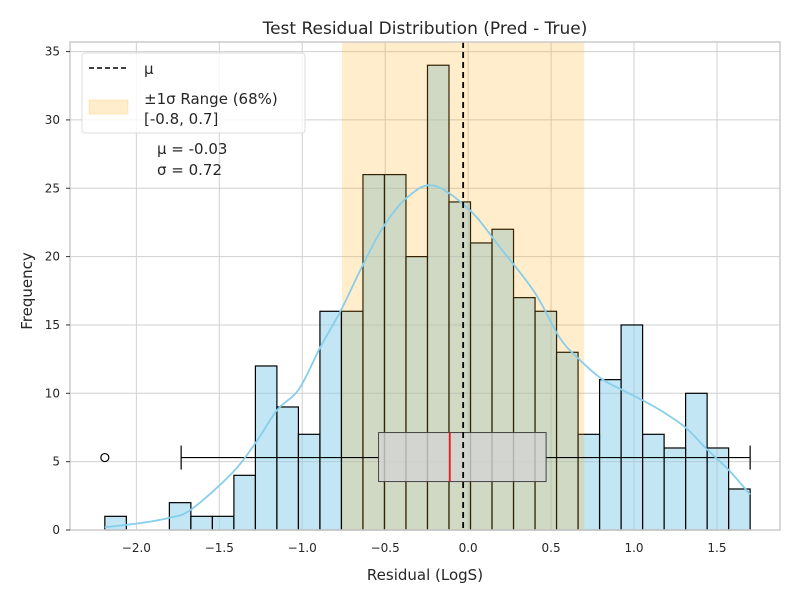 This screenshot has width=800, height=600. What do you see at coordinates (52, 188) in the screenshot?
I see `y-tick-label: 25` at bounding box center [52, 188].